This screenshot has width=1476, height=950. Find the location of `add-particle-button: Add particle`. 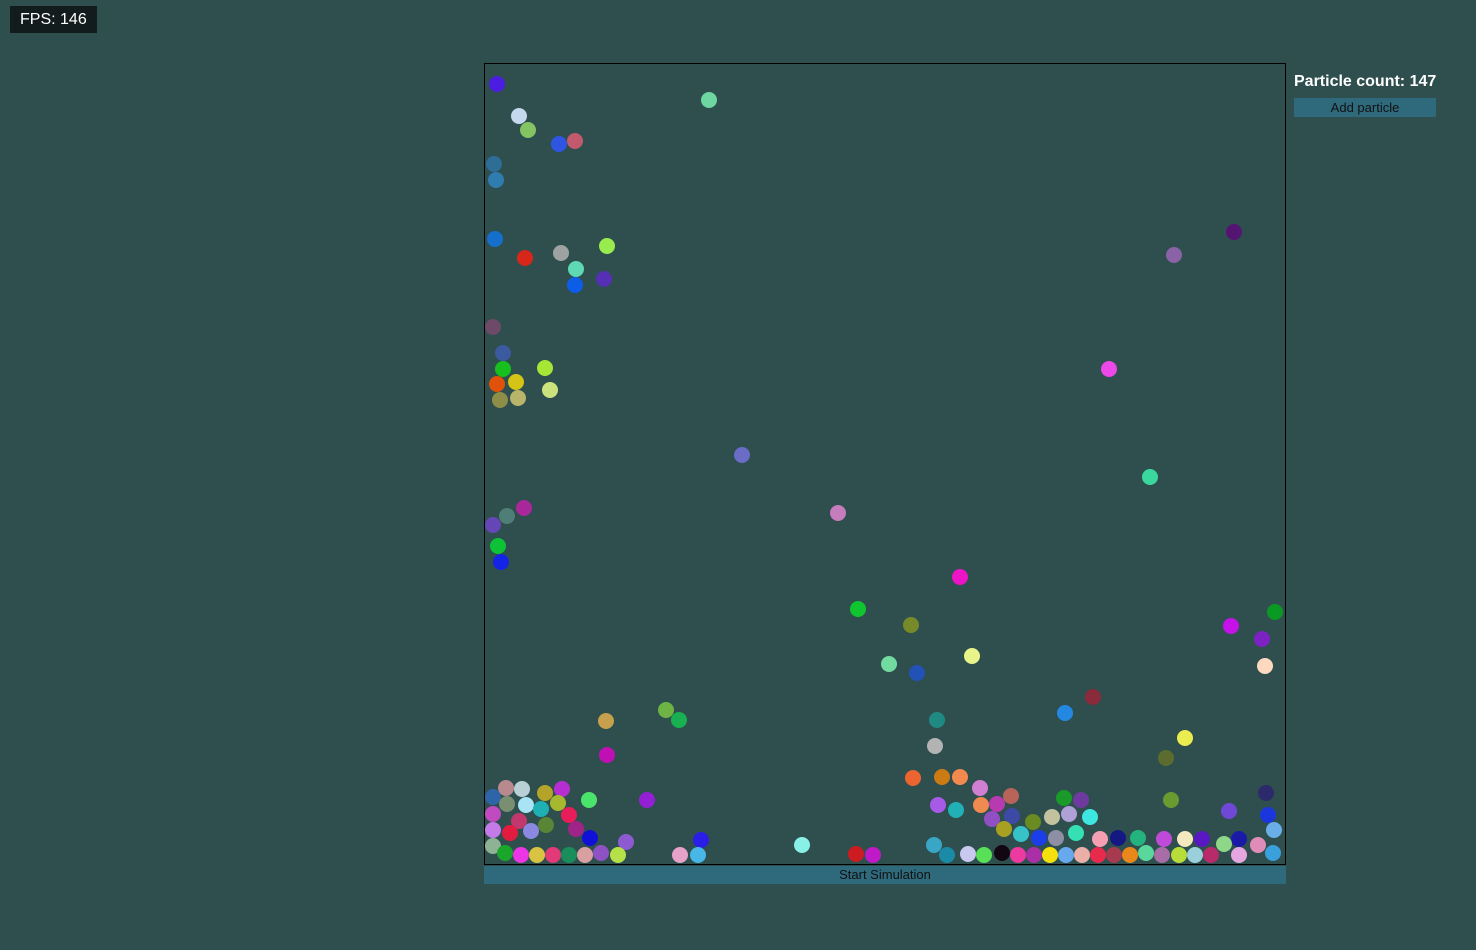

add-particle-button: Add particle is located at coordinates (1365, 107).